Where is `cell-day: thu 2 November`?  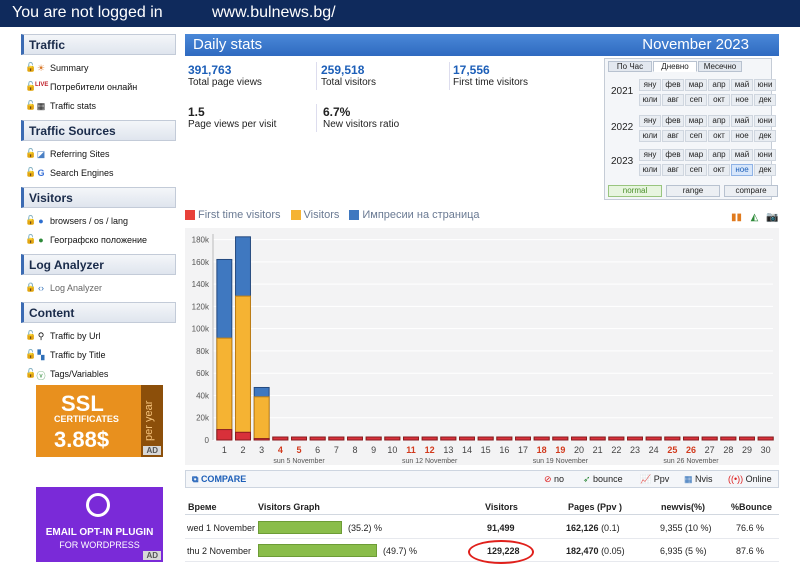
cell-day: thu 2 November is located at coordinates (219, 551).